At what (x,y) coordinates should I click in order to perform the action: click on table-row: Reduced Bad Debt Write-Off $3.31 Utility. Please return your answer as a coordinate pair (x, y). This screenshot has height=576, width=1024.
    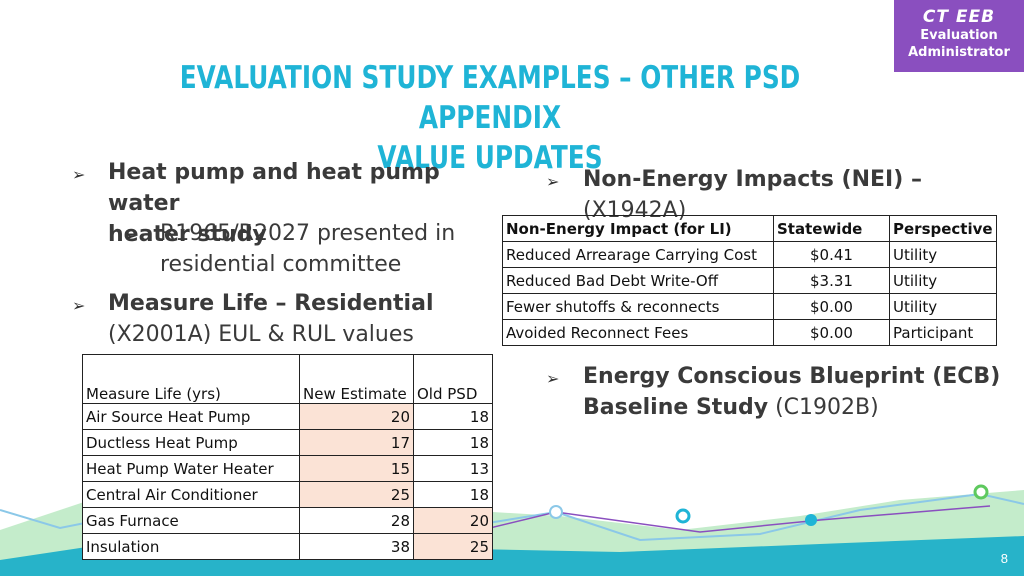
    Looking at the image, I should click on (749, 280).